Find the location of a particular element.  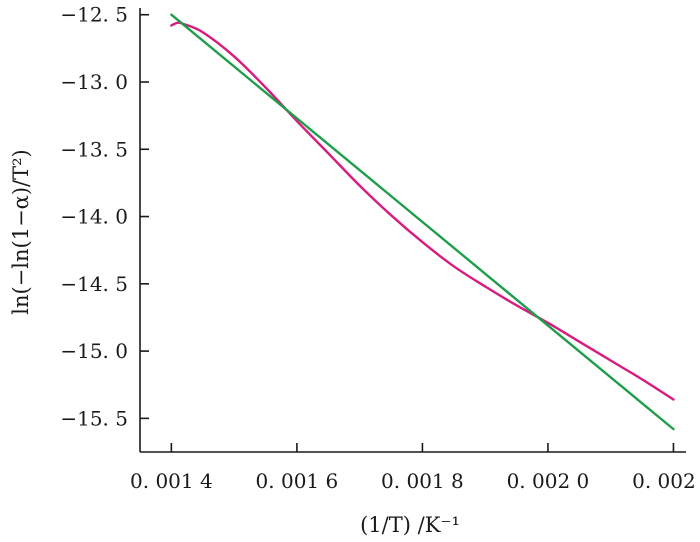

x-tick-label: 0. 002 0 is located at coordinates (548, 481).